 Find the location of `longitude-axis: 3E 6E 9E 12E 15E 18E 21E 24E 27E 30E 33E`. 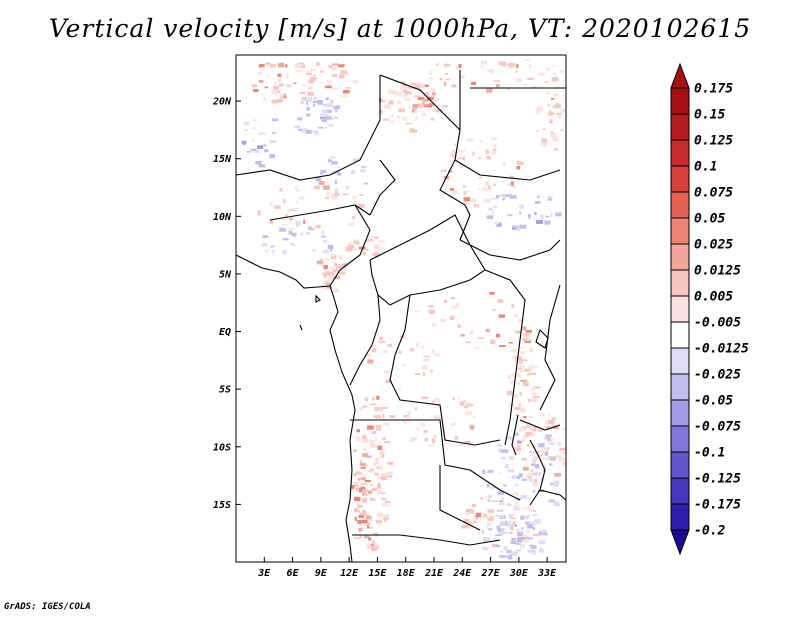

longitude-axis: 3E 6E 9E 12E 15E 18E 21E 24E 27E 30E 33E is located at coordinates (407, 568).